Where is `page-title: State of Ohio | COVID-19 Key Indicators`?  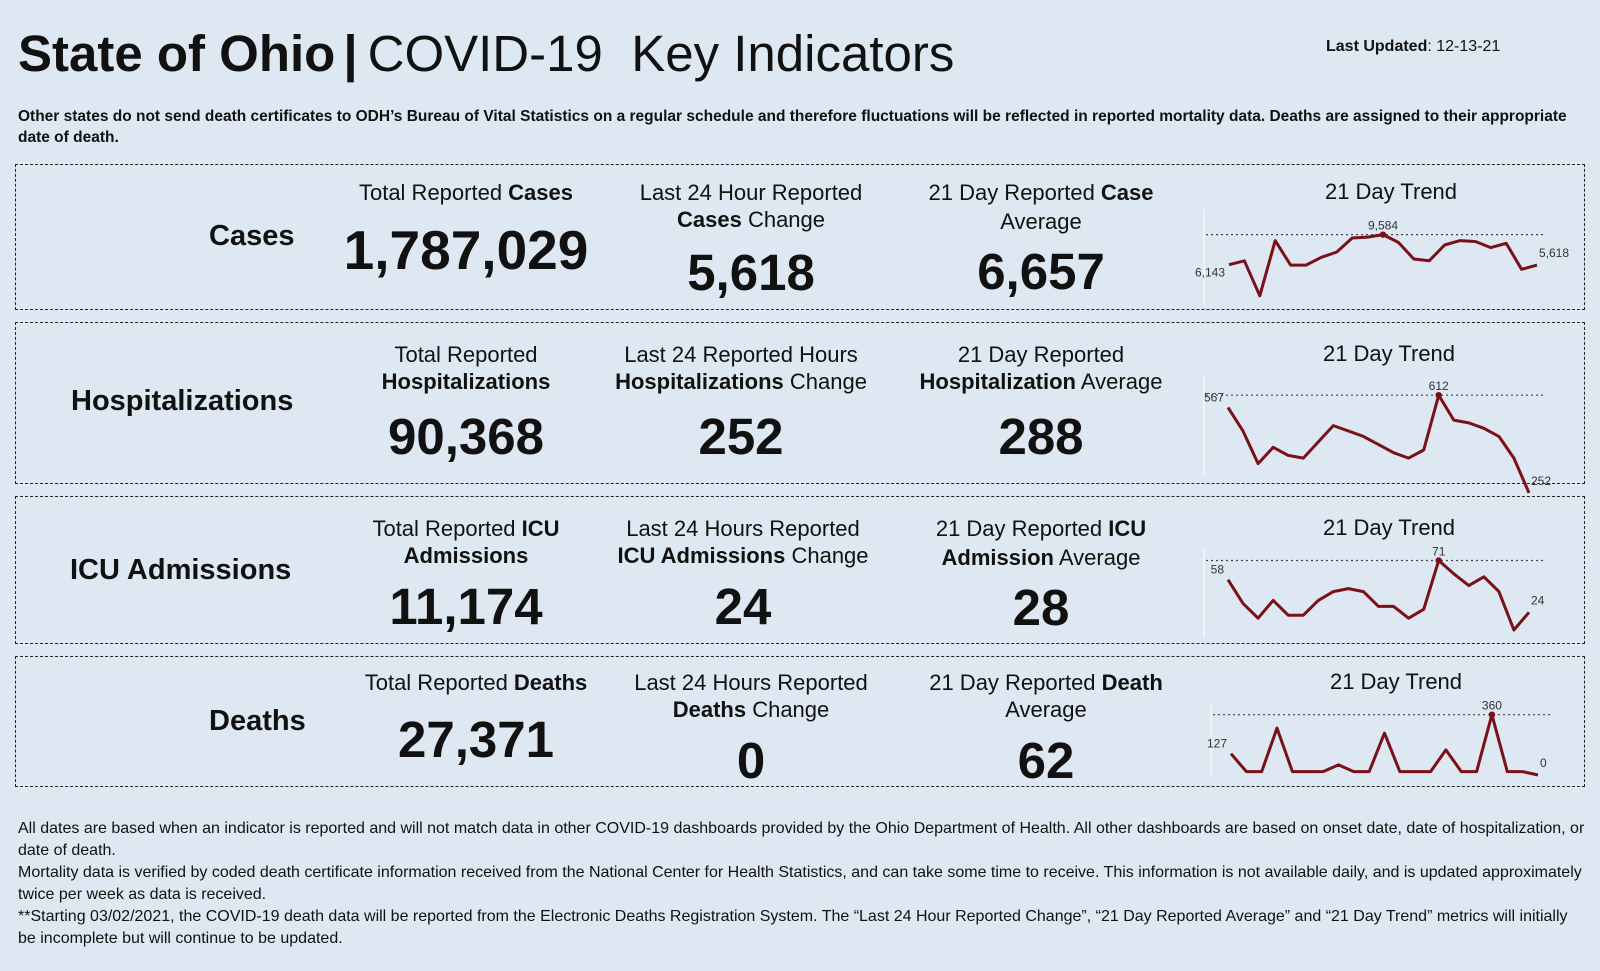
page-title: State of Ohio | COVID-19 Key Indicators is located at coordinates (486, 54).